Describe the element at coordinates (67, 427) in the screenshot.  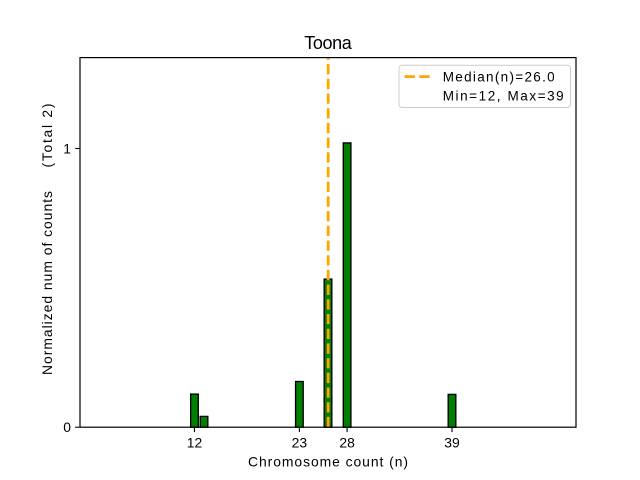
I see `svg-text: 0` at that location.